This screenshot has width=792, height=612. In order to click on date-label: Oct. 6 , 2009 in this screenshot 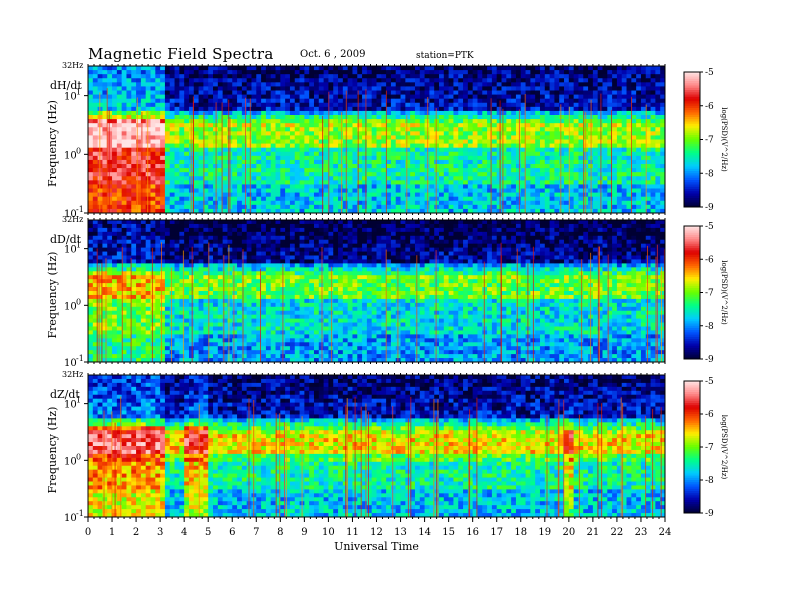, I will do `click(333, 54)`.